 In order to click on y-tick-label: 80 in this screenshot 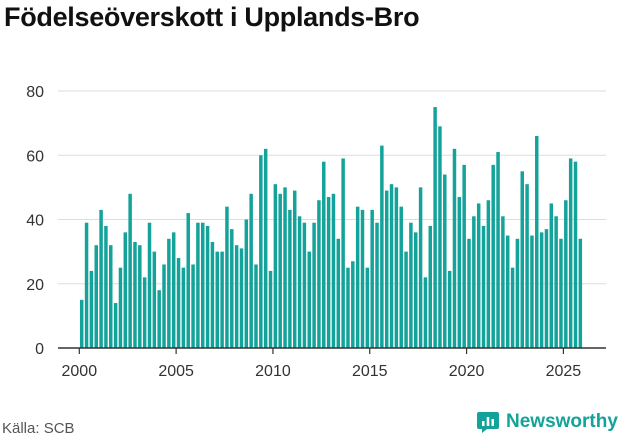, I will do `click(35, 92)`.